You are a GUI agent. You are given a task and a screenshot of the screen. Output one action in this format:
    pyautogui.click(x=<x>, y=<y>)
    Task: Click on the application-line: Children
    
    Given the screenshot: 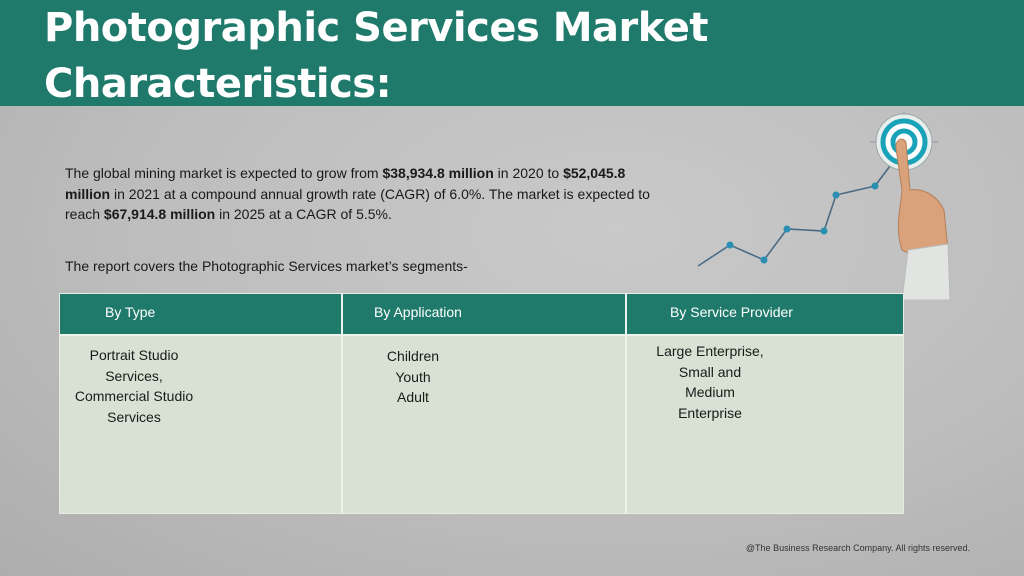 What is the action you would take?
    pyautogui.click(x=413, y=356)
    